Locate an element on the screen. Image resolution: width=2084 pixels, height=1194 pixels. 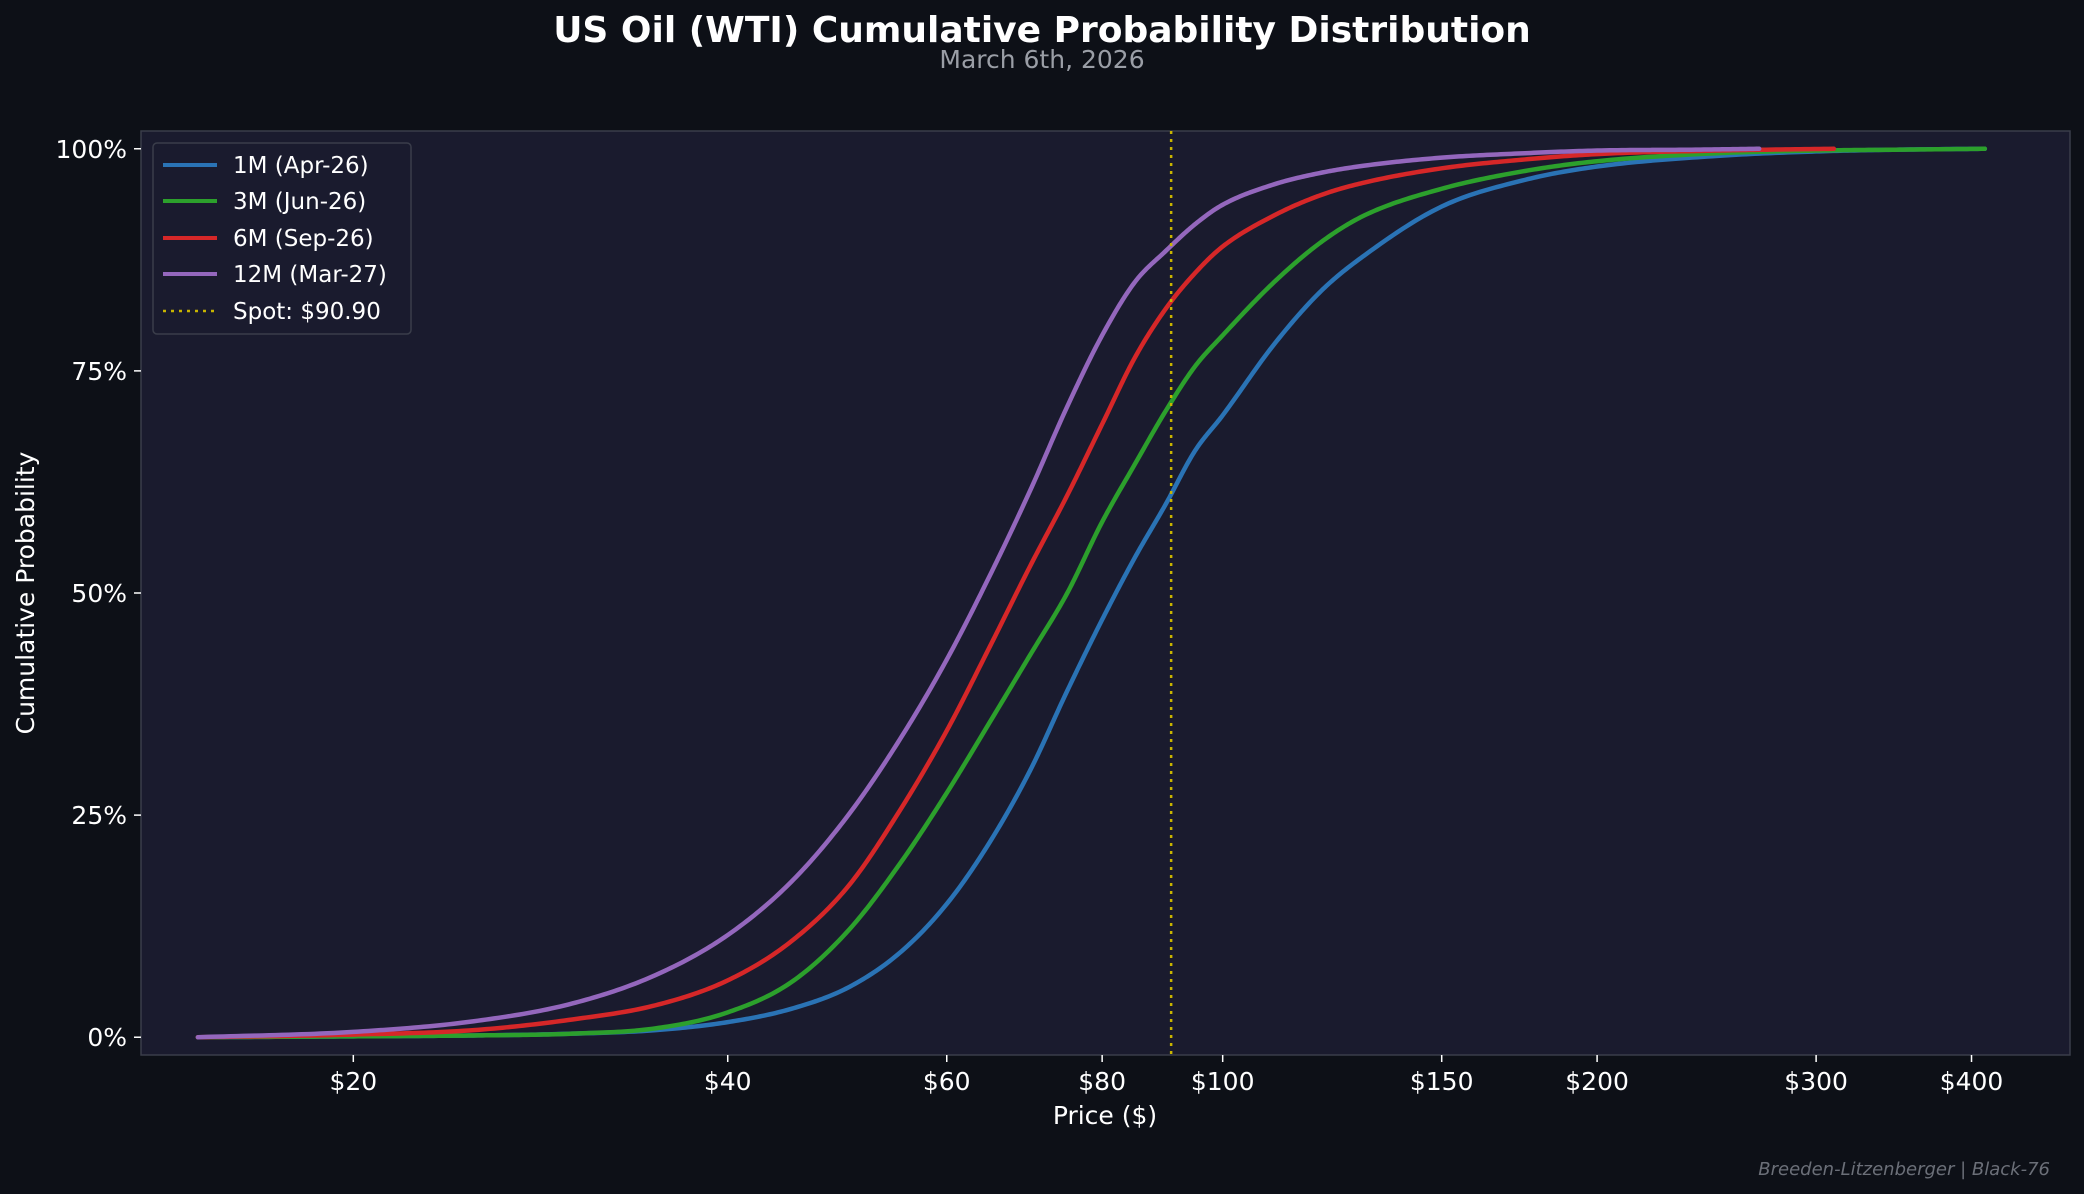
y-tick-label: 50% is located at coordinates (99, 593).